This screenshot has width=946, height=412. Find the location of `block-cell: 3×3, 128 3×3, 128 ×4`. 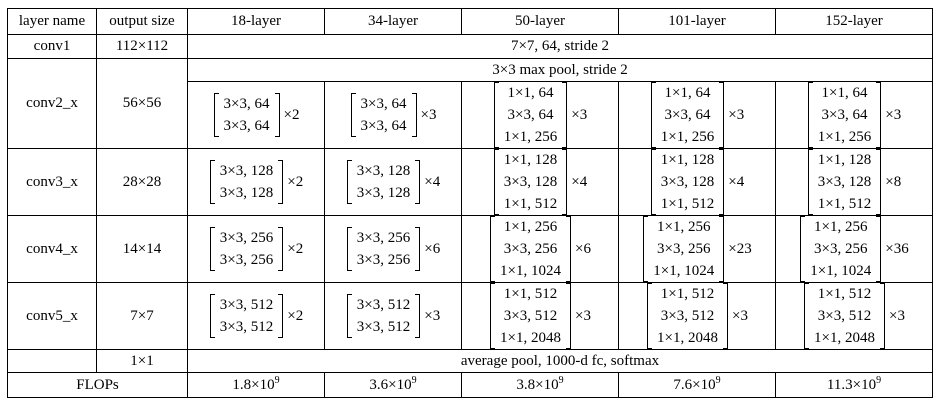

block-cell: 3×3, 128 3×3, 128 ×4 is located at coordinates (393, 182).